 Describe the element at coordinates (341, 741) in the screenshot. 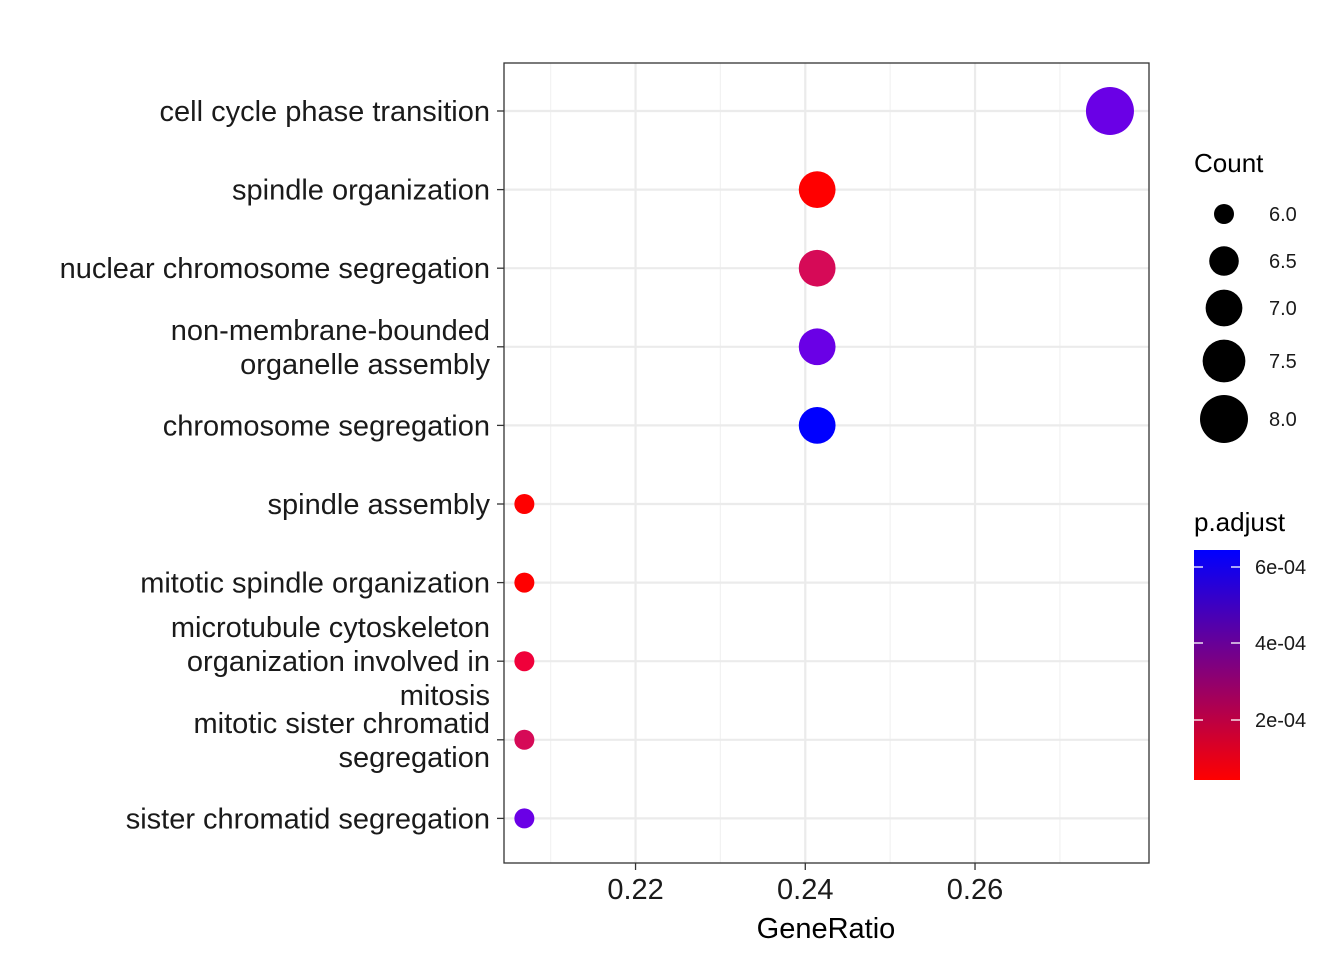

I see `y-tick-label: mitotic sister chromatid segregation` at that location.